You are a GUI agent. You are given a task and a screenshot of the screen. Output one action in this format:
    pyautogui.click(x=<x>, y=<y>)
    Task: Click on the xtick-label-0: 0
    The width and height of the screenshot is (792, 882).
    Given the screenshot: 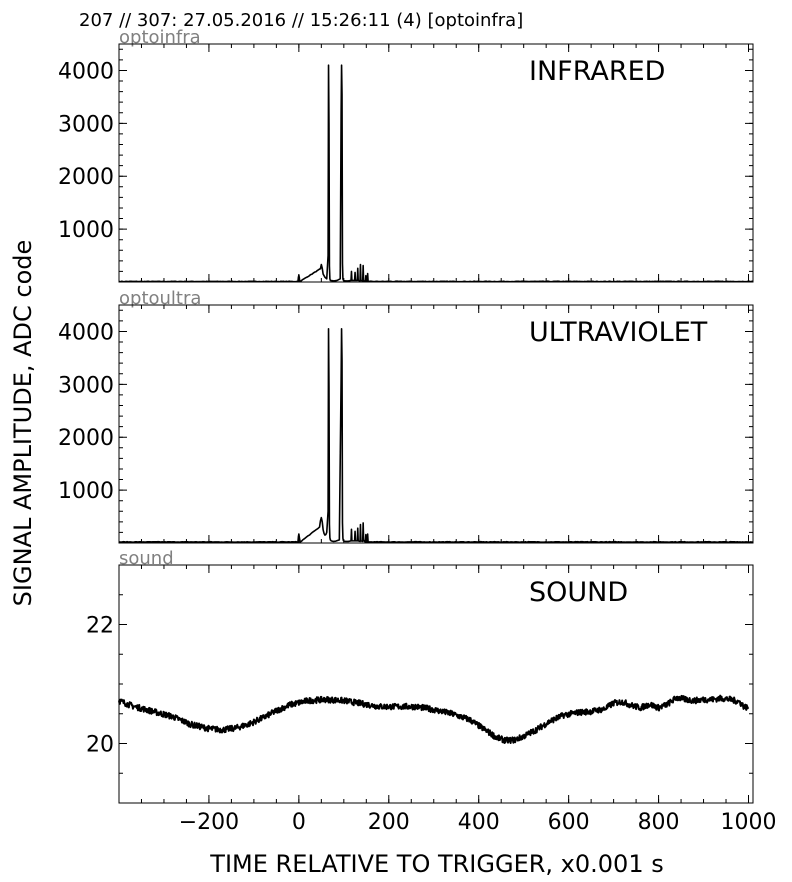 What is the action you would take?
    pyautogui.click(x=299, y=822)
    